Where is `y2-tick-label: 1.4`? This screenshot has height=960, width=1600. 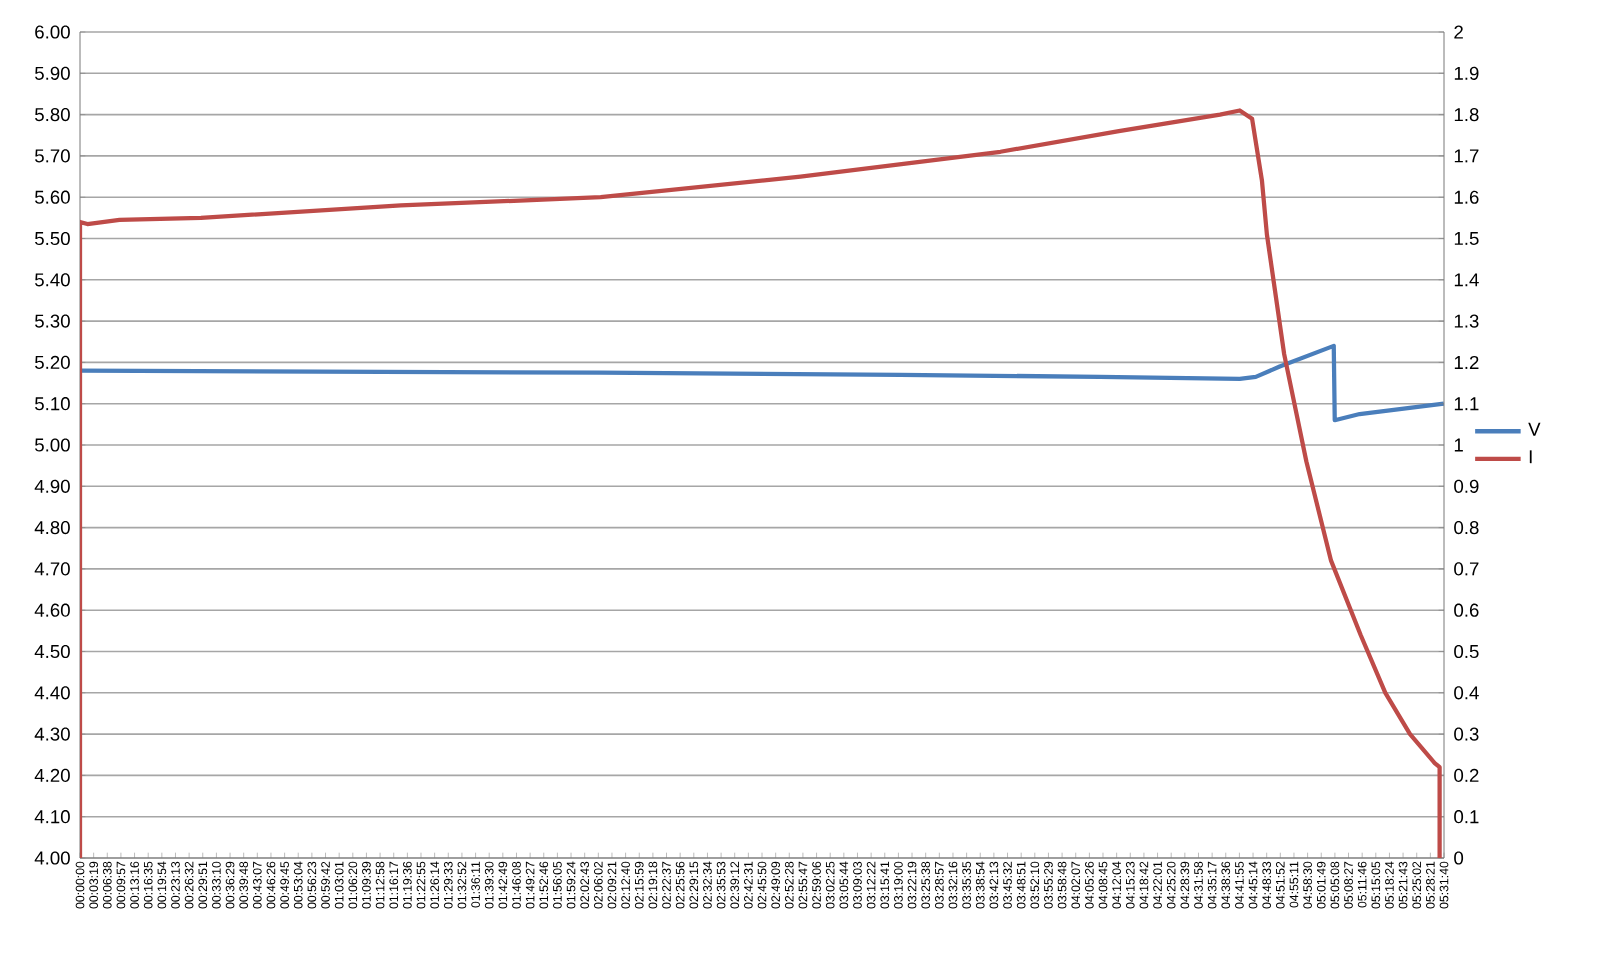
y2-tick-label: 1.4 is located at coordinates (1466, 280).